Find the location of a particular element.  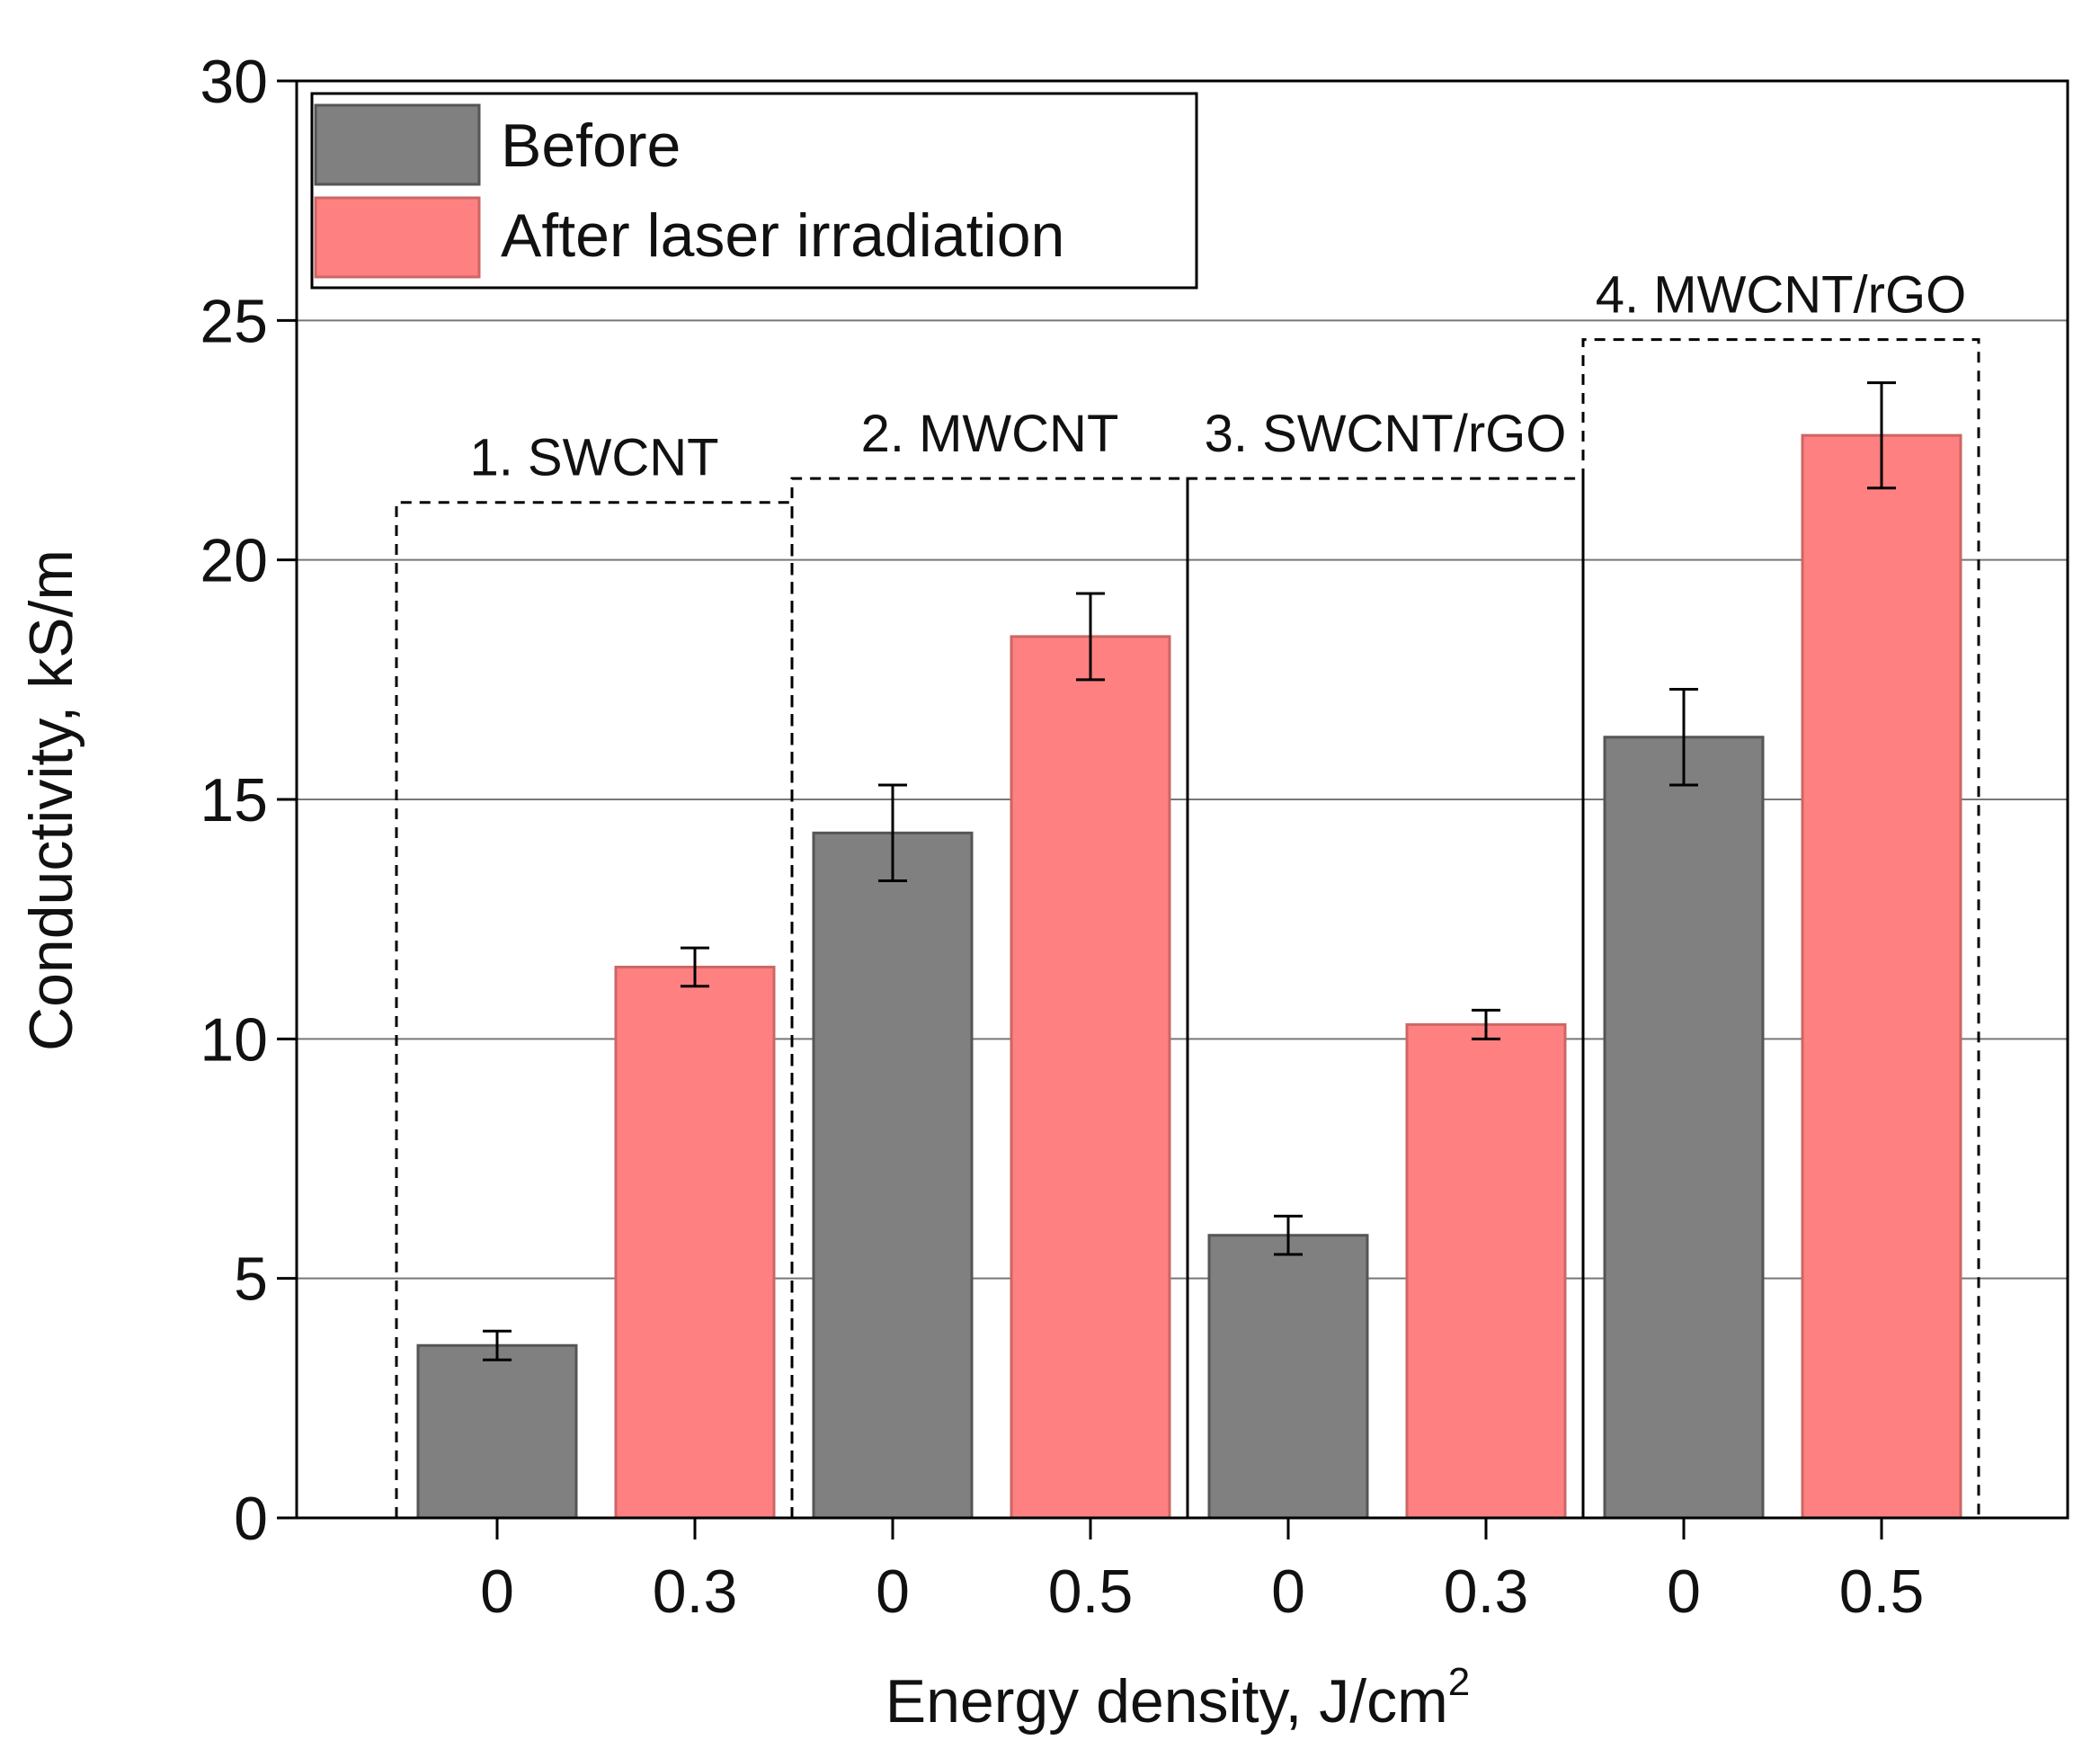

group-label: 2. MWCNT is located at coordinates (990, 434).